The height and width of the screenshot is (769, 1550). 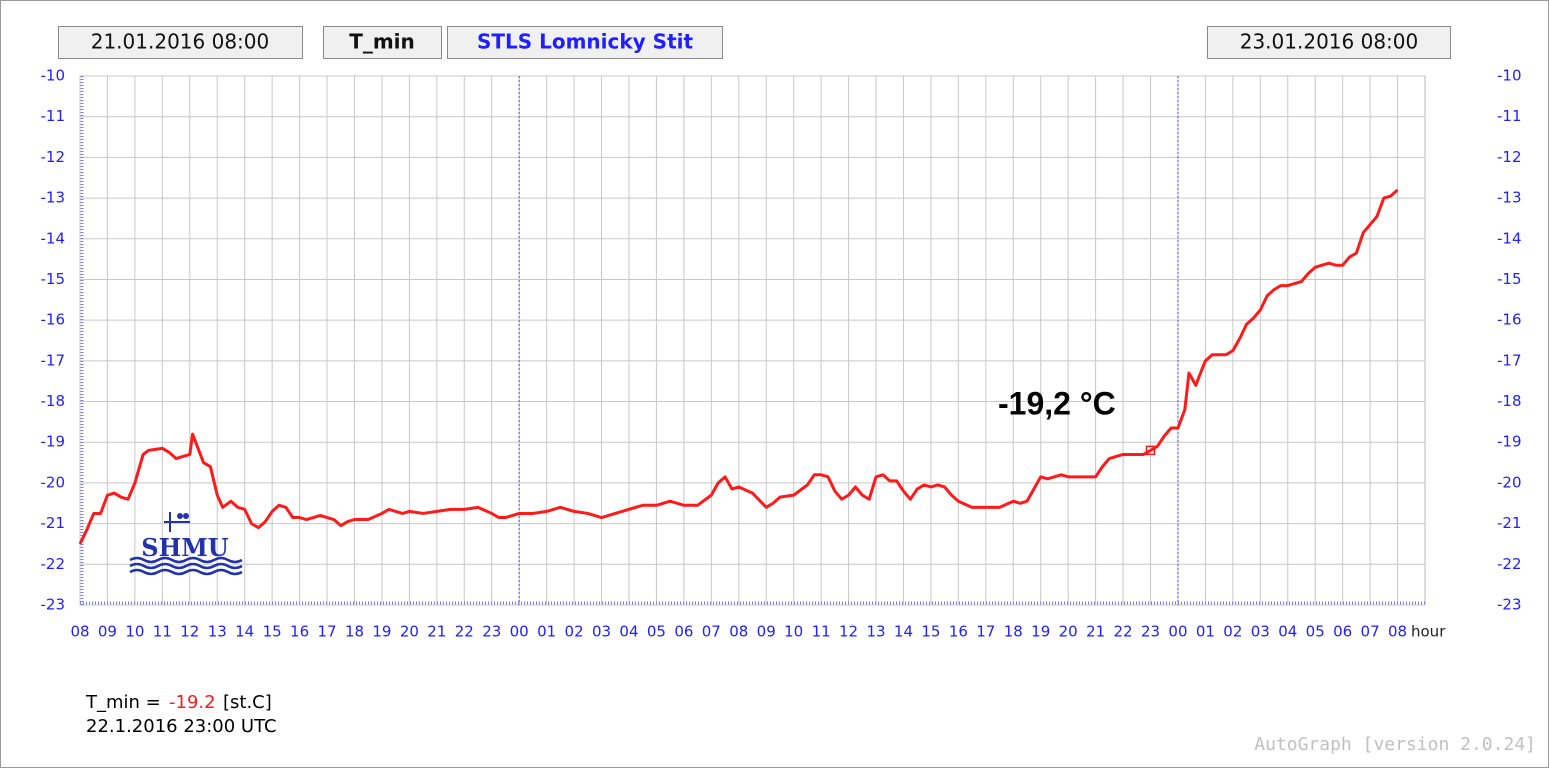 What do you see at coordinates (53, 320) in the screenshot?
I see `y-tick-label: -16` at bounding box center [53, 320].